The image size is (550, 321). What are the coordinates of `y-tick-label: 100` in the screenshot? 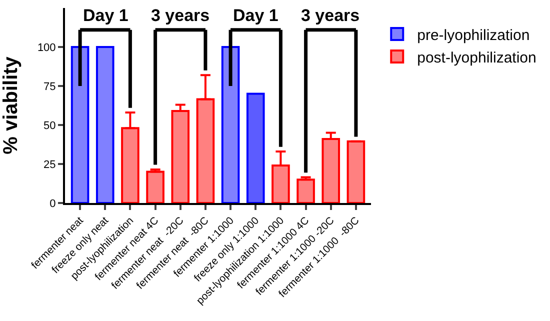 It's located at (46, 48).